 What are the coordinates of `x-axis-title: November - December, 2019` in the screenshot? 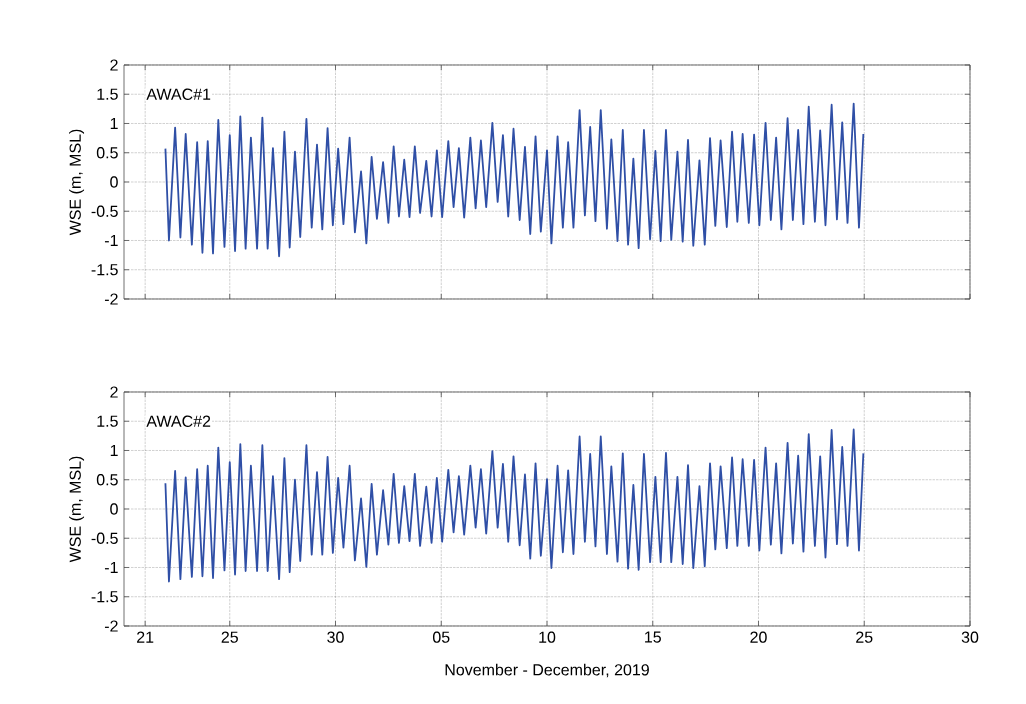 It's located at (547, 670).